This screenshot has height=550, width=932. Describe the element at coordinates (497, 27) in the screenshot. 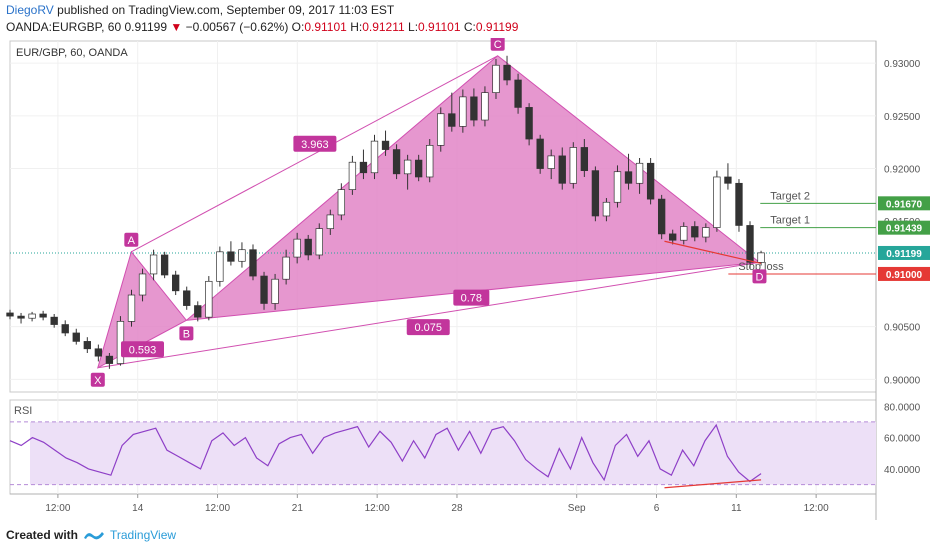

I see `close-value: 0.91199` at that location.